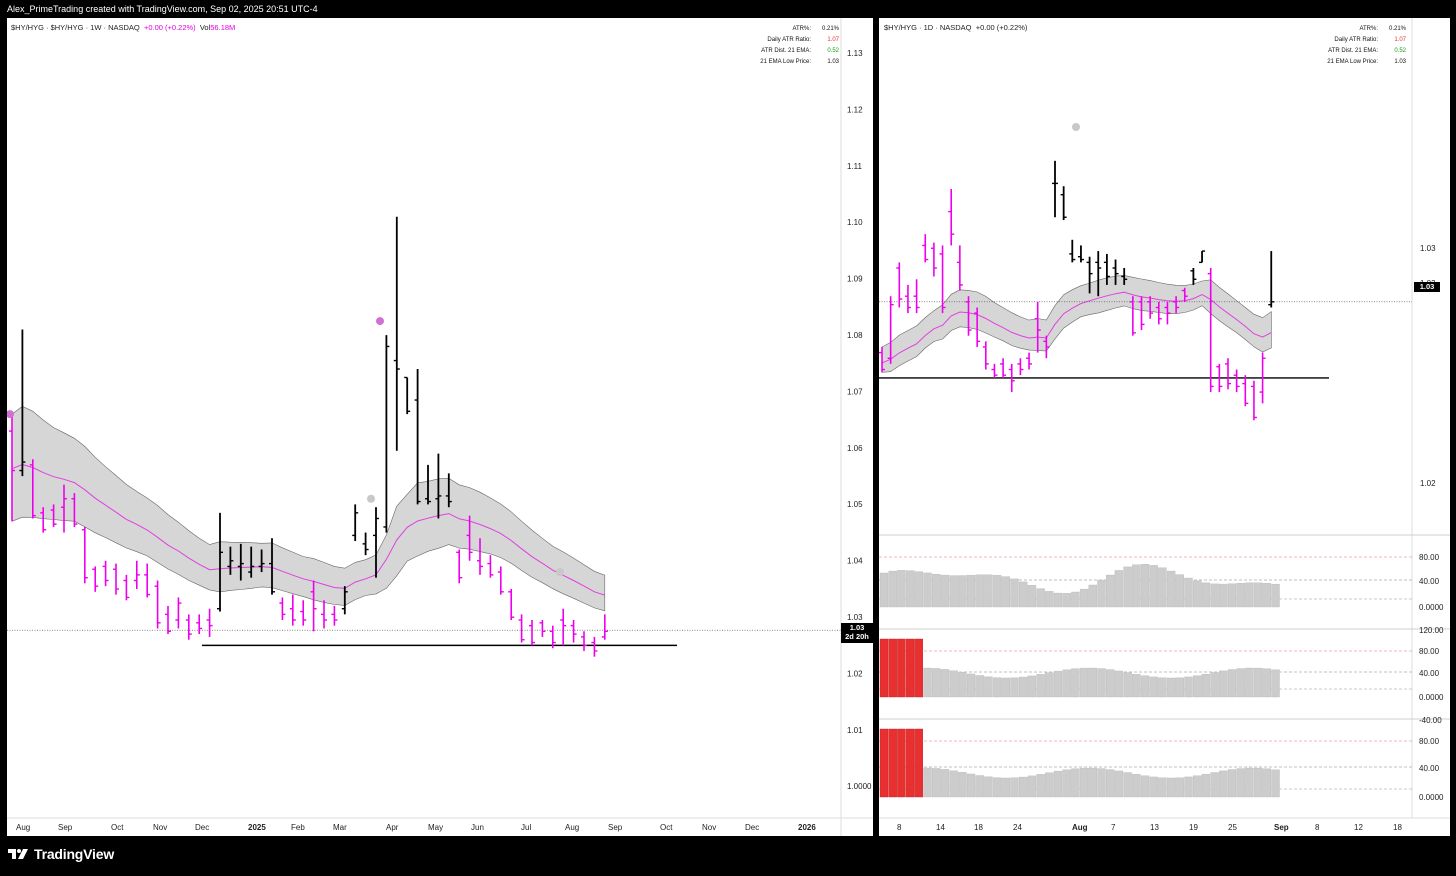 Image resolution: width=1456 pixels, height=876 pixels. What do you see at coordinates (10, 414) in the screenshot?
I see `signal-dot` at bounding box center [10, 414].